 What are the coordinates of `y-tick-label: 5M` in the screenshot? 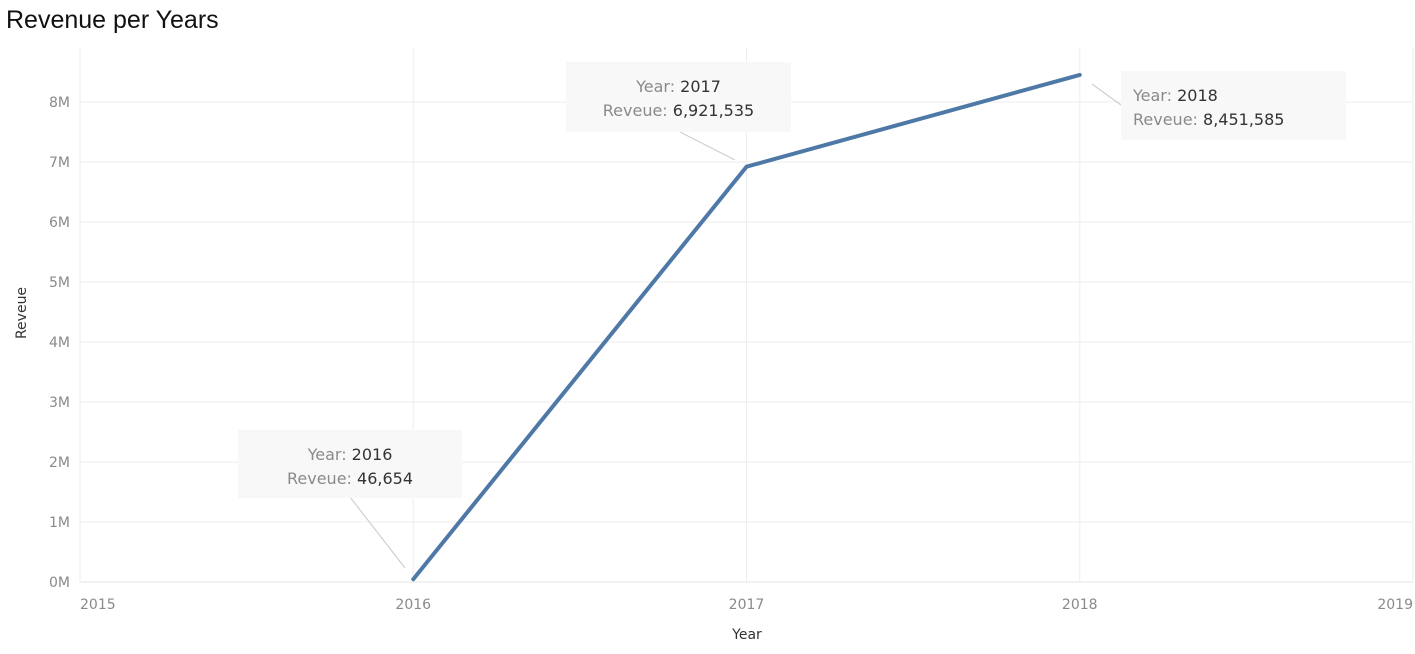 It's located at (59, 283).